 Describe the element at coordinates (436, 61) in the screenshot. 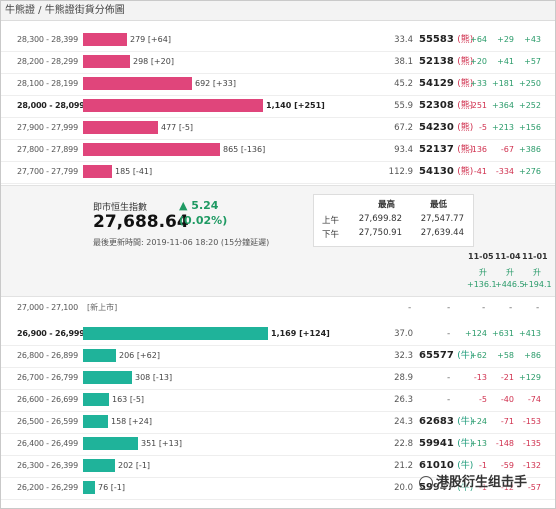

I see `warrant-code: 52138` at that location.